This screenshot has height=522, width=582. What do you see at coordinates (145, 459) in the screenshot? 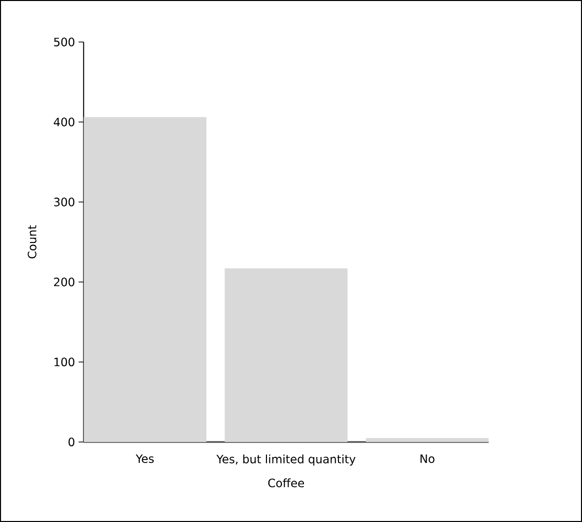
I see `x-tick-label: Yes` at bounding box center [145, 459].